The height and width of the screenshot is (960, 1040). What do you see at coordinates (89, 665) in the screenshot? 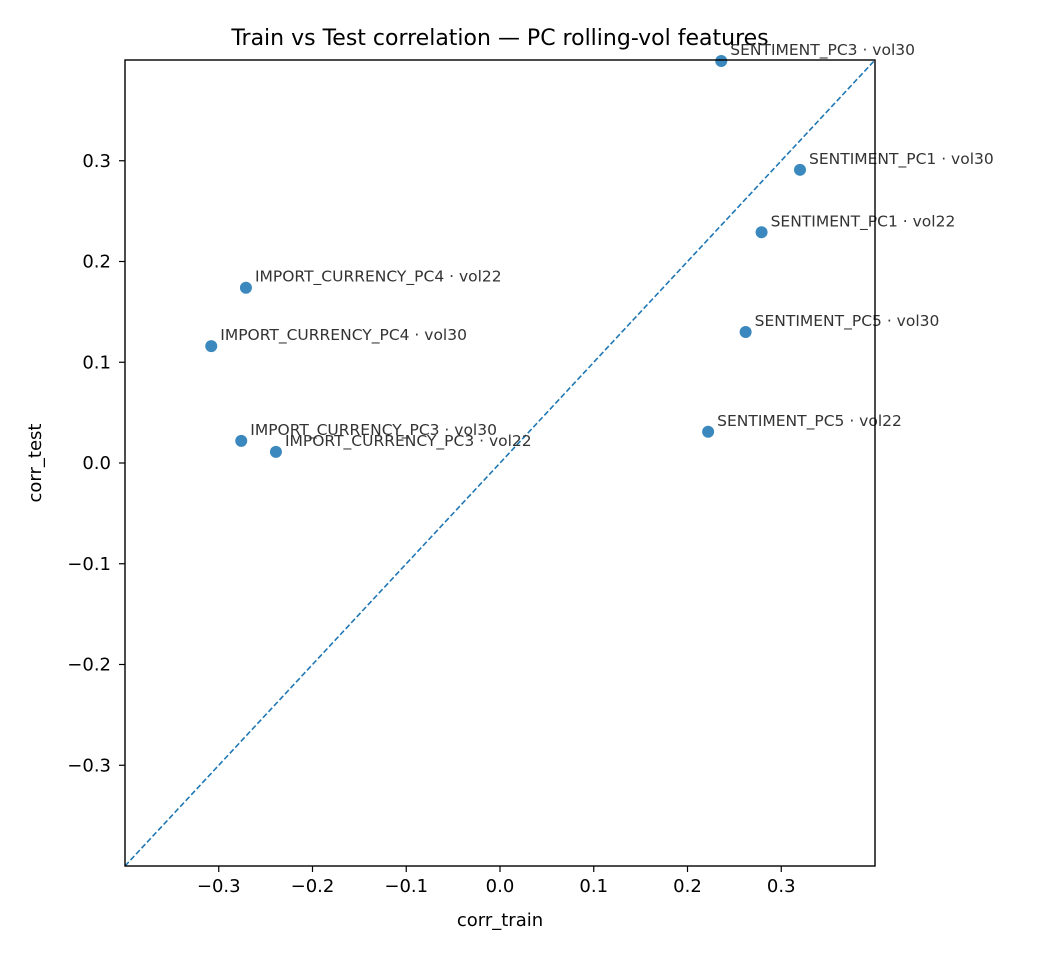
I see `y-tick-label: −0.2` at bounding box center [89, 665].